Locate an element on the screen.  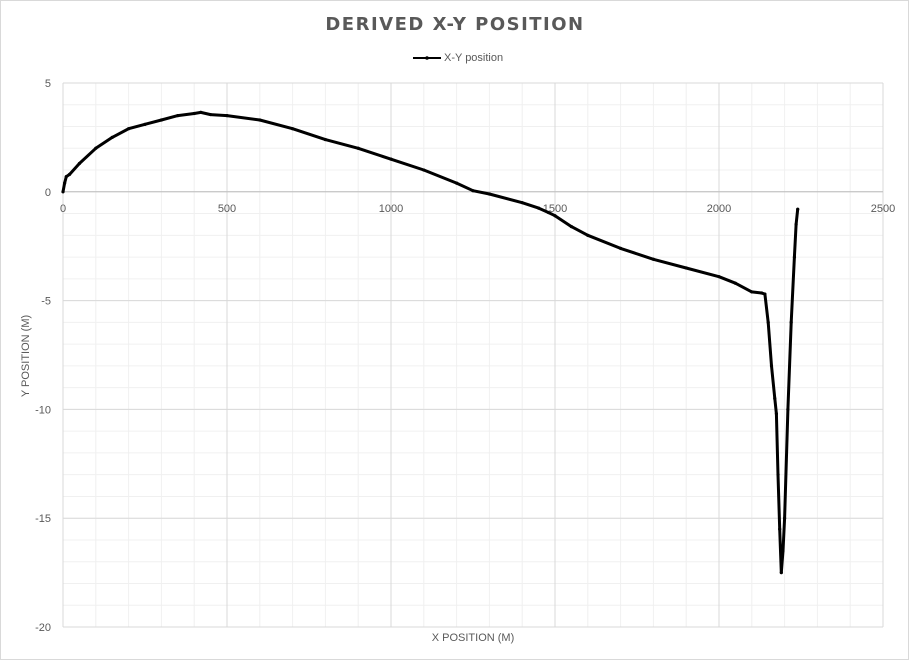
y-tick-label: -15 is located at coordinates (43, 519).